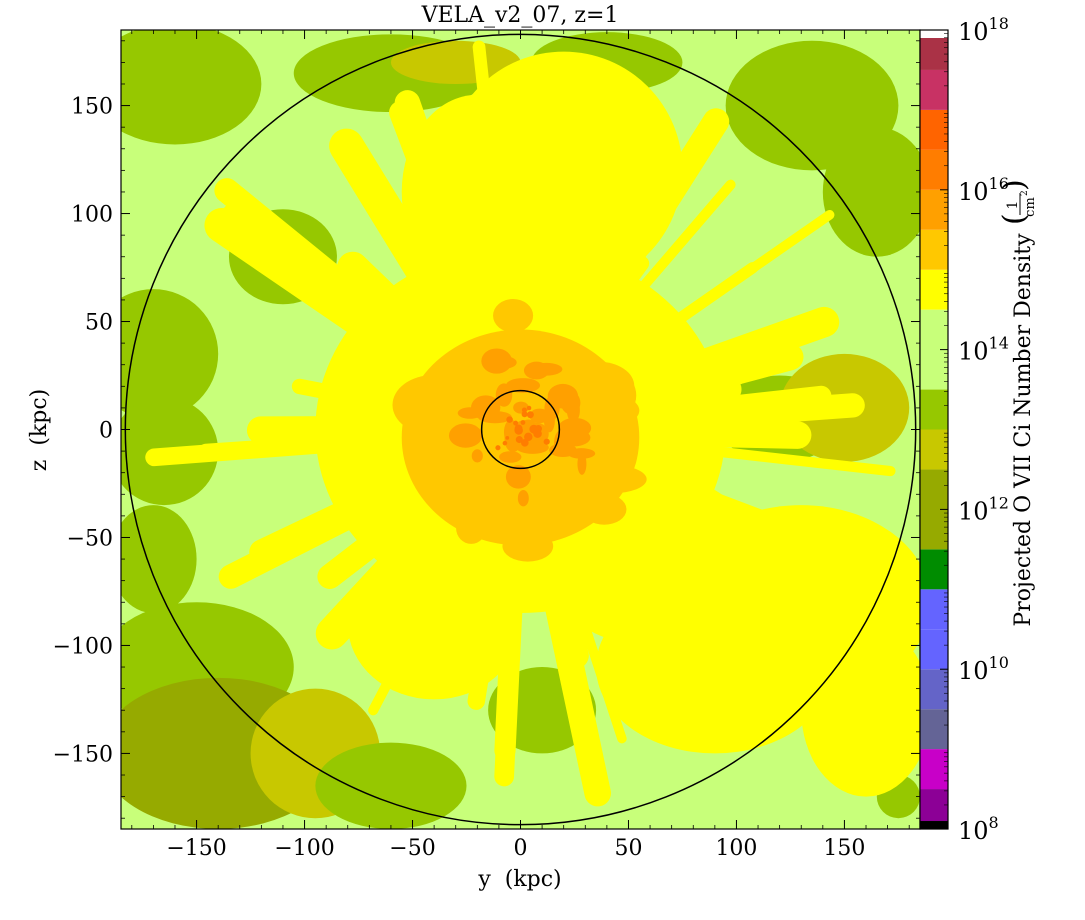 The height and width of the screenshot is (920, 1085). What do you see at coordinates (978, 829) in the screenshot?
I see `colorbar-tick-label: 108` at bounding box center [978, 829].